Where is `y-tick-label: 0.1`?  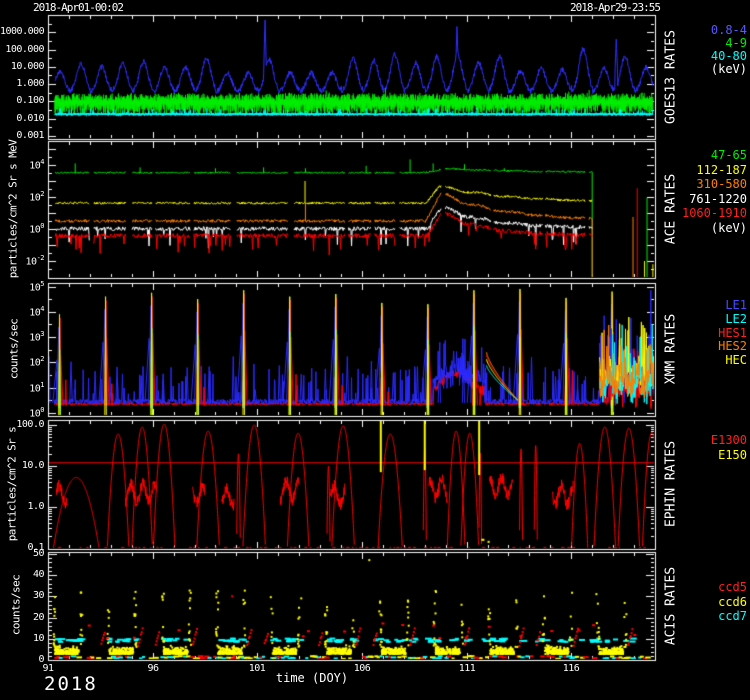 y-tick-label: 0.1 is located at coordinates (35, 547).